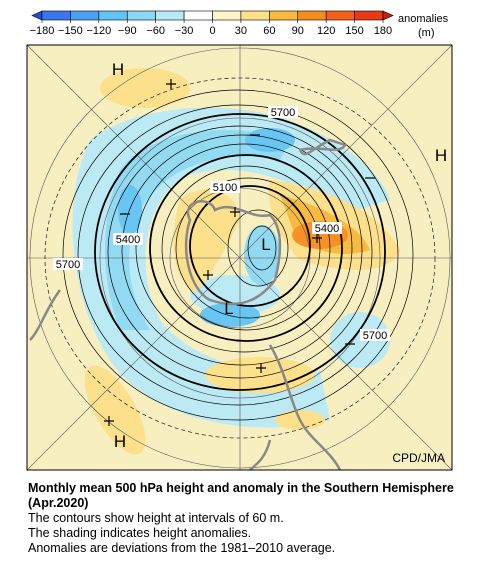 This screenshot has height=570, width=480. I want to click on colorbar-tick-label: −30, so click(184, 31).